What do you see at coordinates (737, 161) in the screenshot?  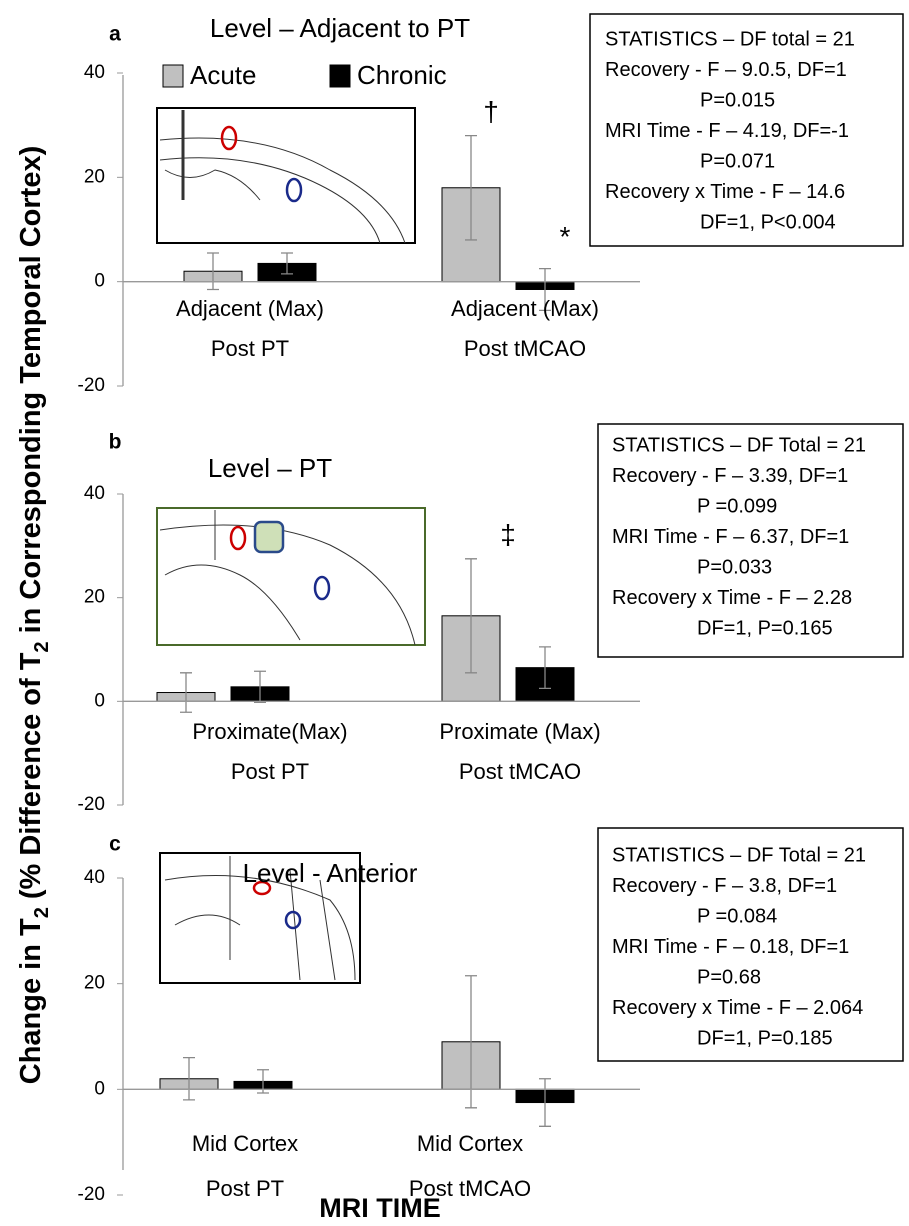 I see `stats-line: P=0.071` at bounding box center [737, 161].